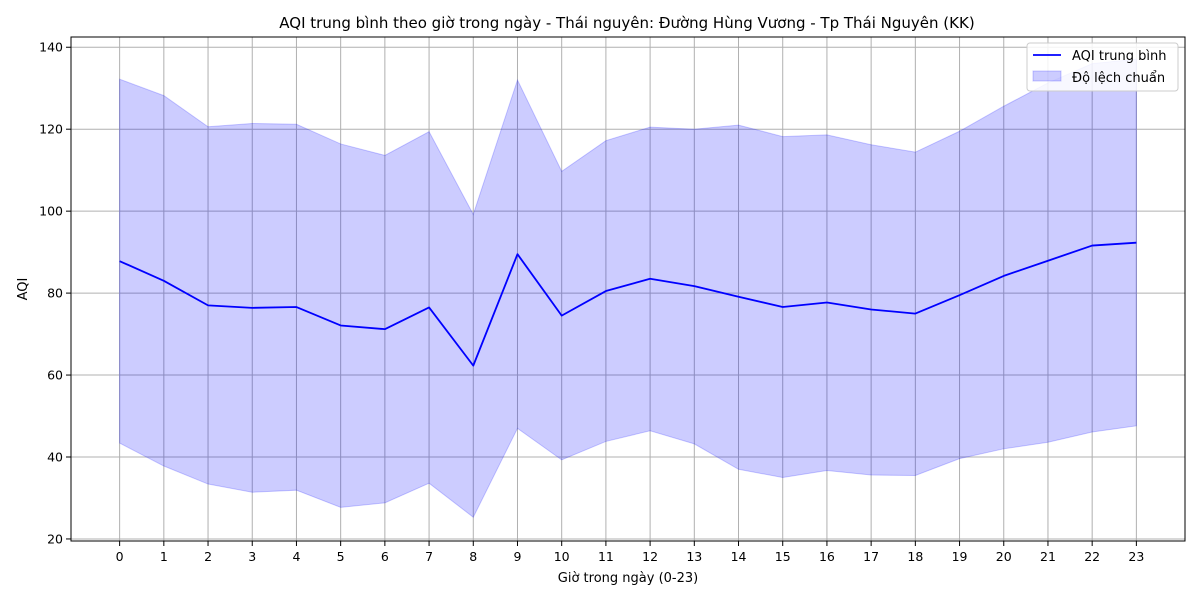 Image resolution: width=1200 pixels, height=600 pixels. I want to click on y-axis-label: AQI, so click(23, 289).